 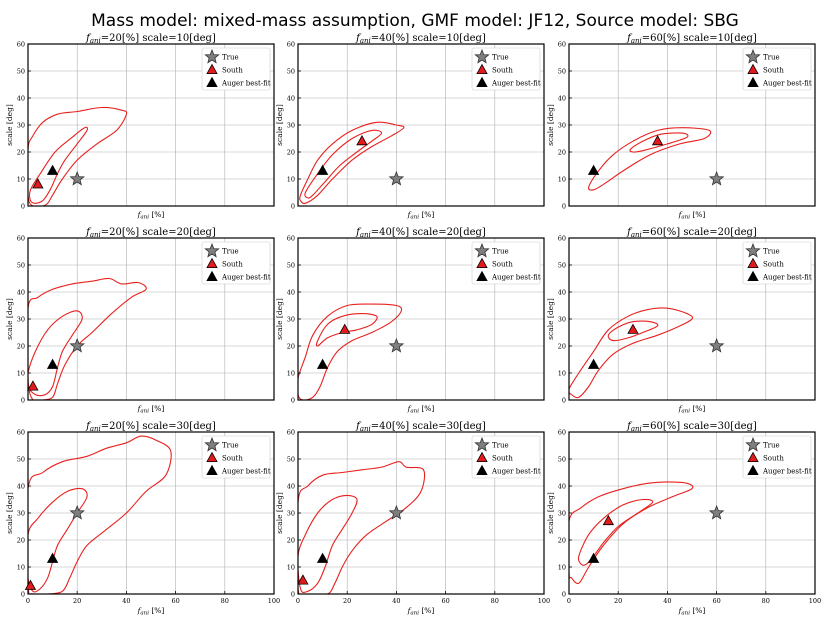 What do you see at coordinates (428, 426) in the screenshot?
I see `panel-title-rest: =40[%] scale=30[deg]` at bounding box center [428, 426].